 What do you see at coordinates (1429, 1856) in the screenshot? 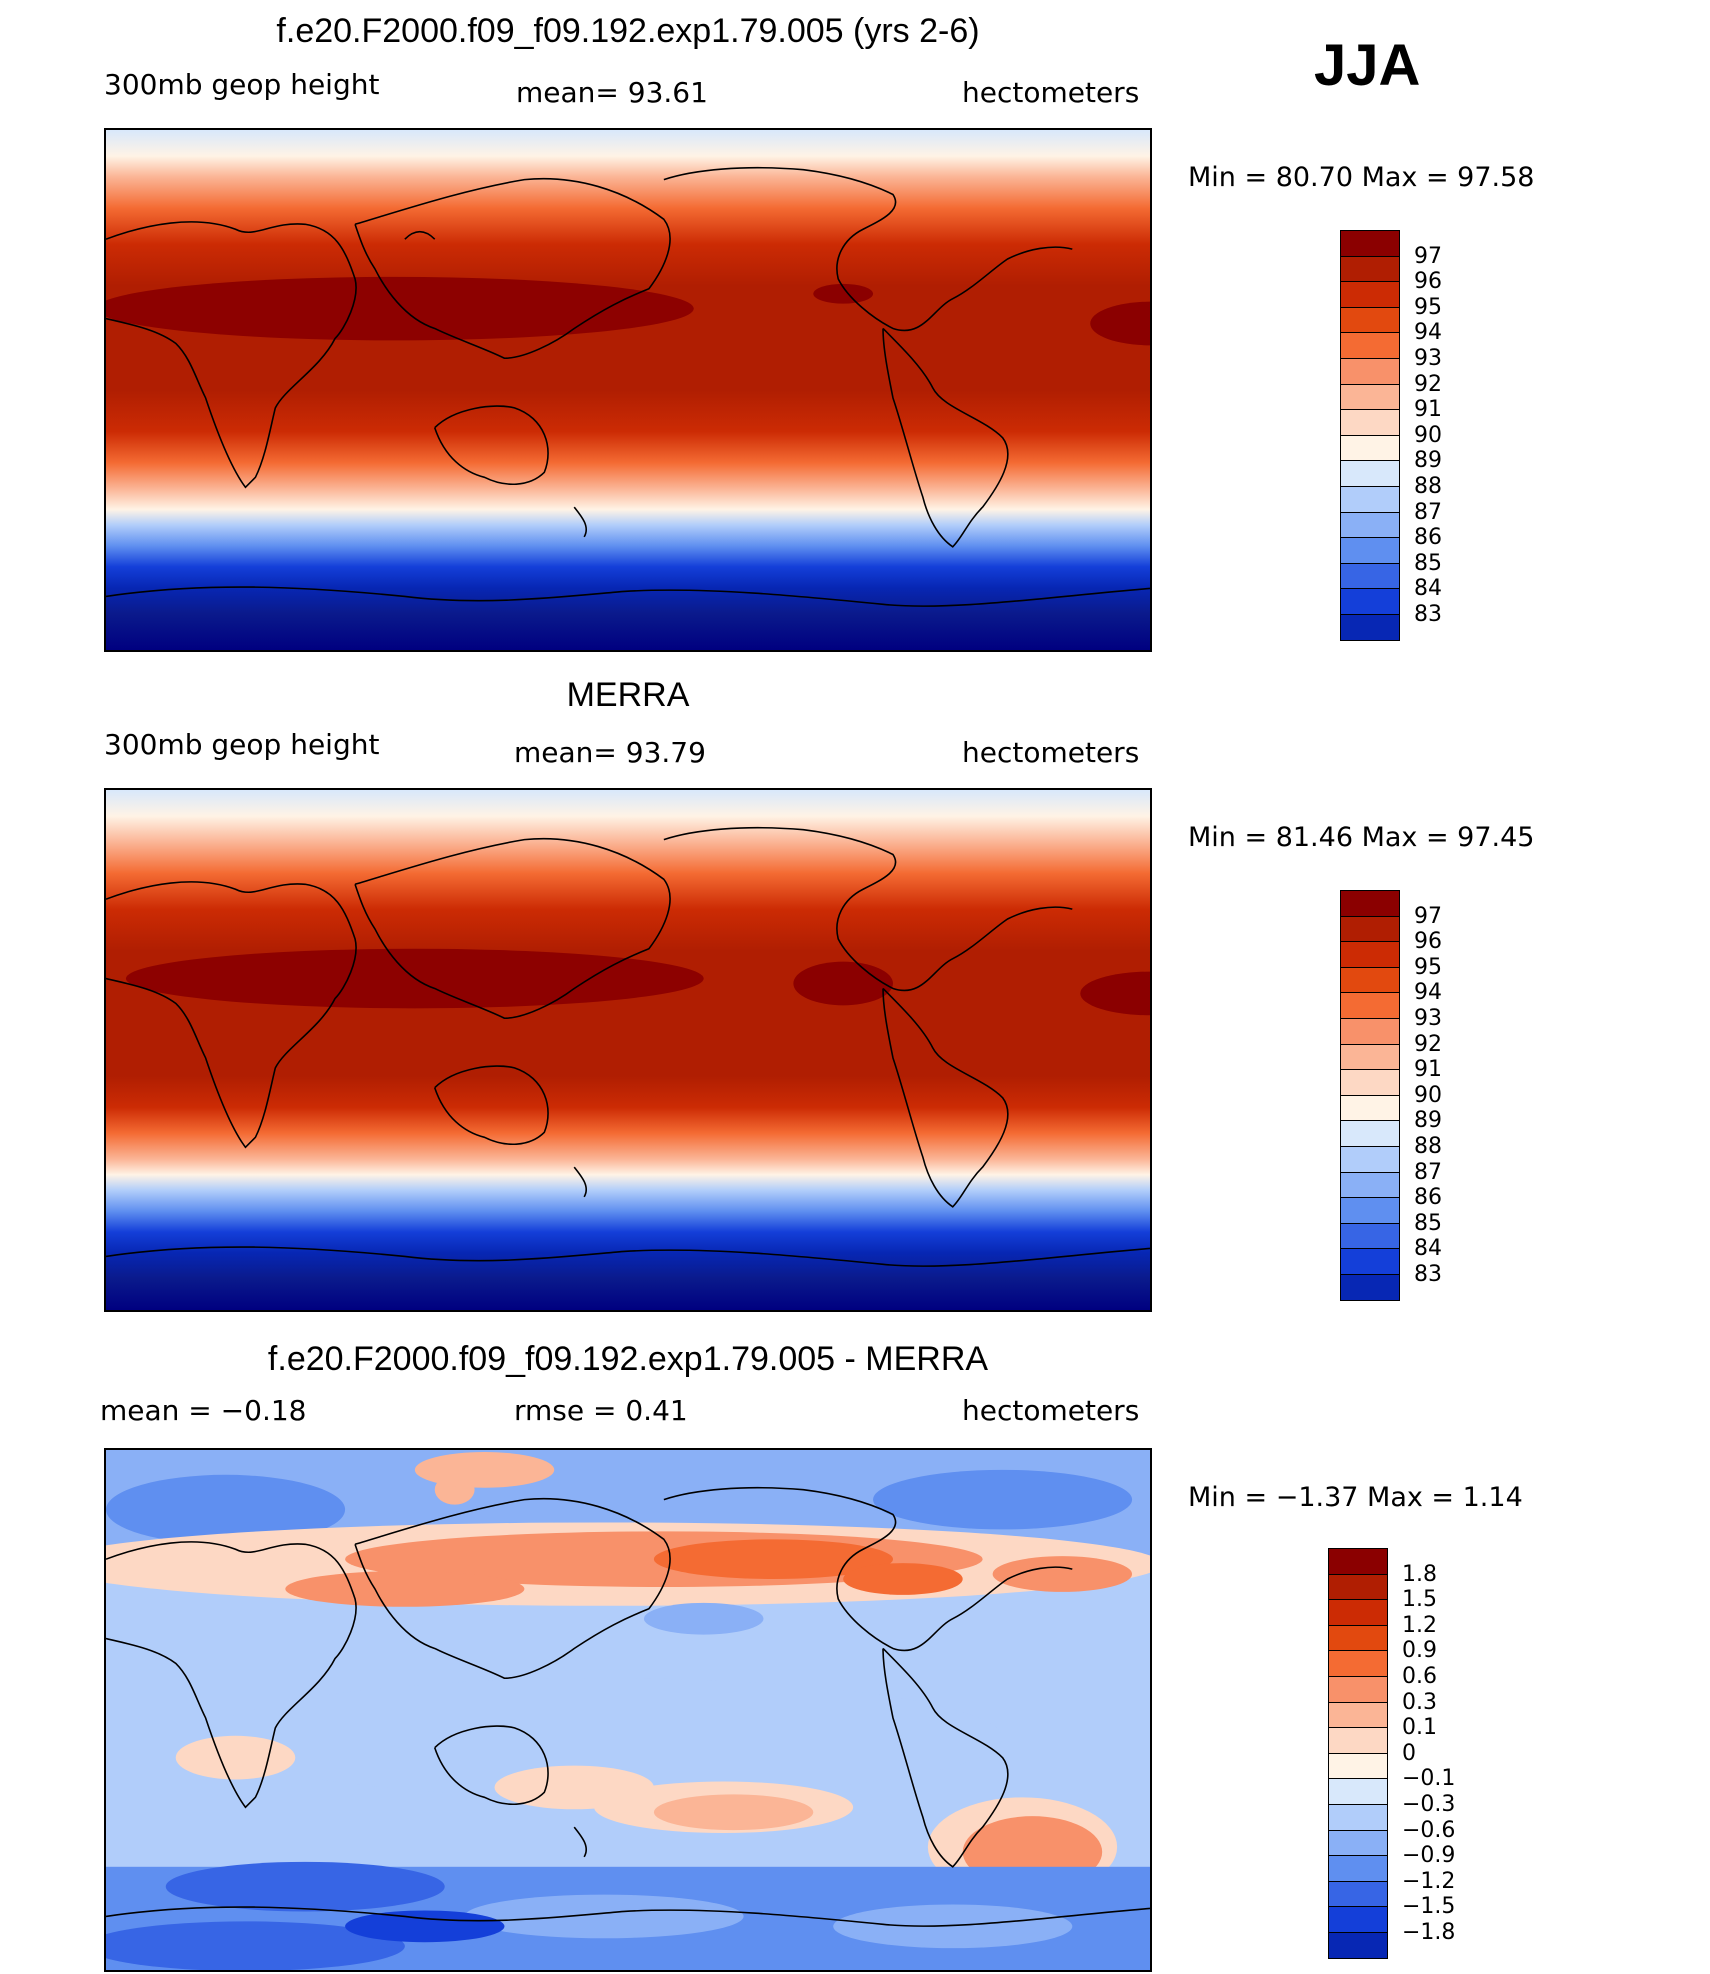
I see `colorbar-tick-label: −0.9` at bounding box center [1429, 1856].